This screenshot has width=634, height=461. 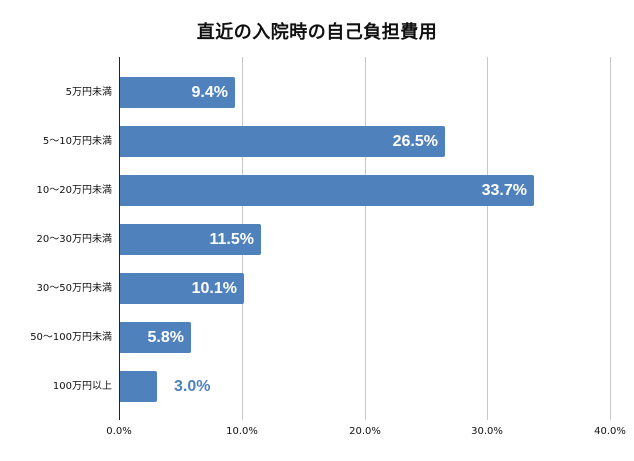 I want to click on bar-value-label: 9.4%, so click(x=209, y=92).